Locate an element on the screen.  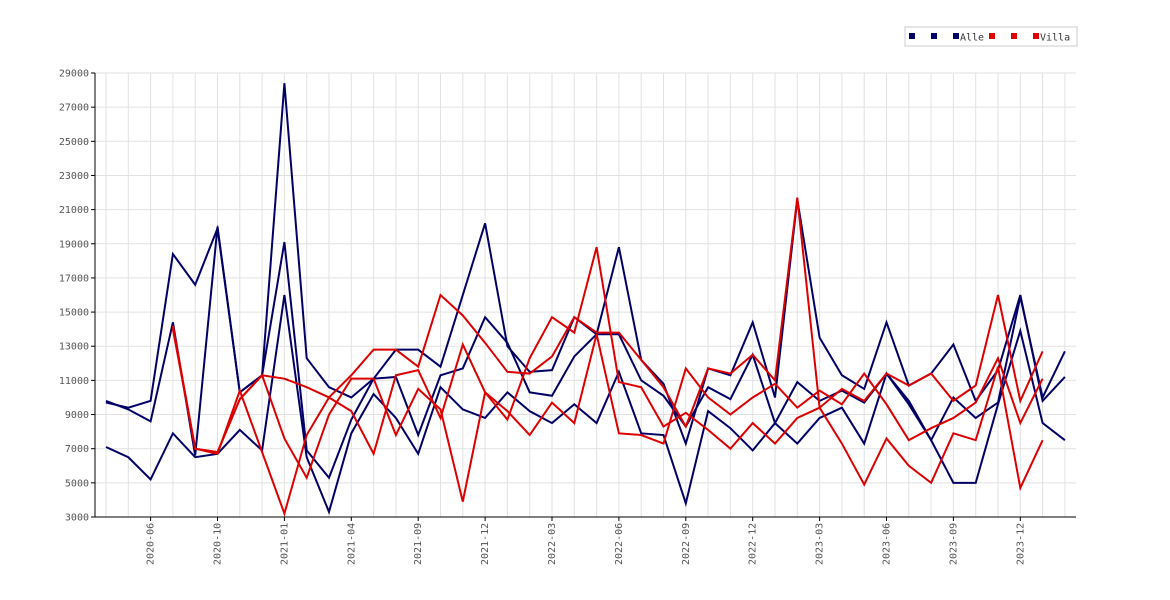
y-tick-label: 17000 is located at coordinates (74, 278).